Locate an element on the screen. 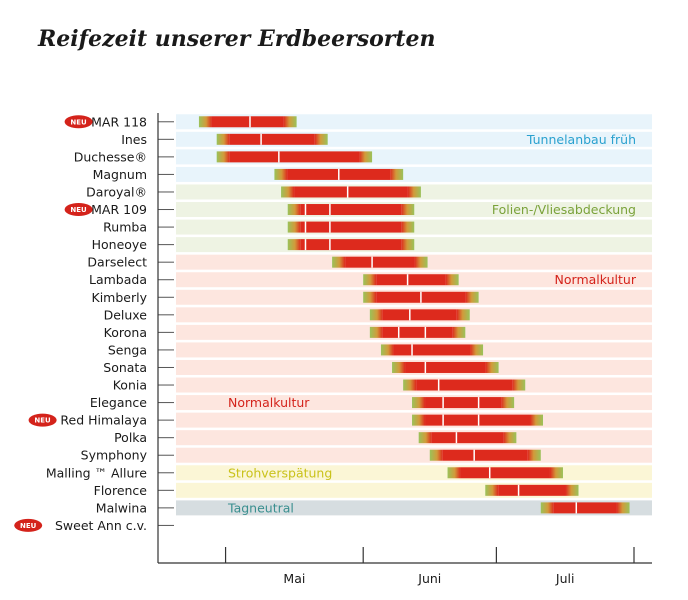 The width and height of the screenshot is (688, 600). row-label: Darselect is located at coordinates (117, 262).